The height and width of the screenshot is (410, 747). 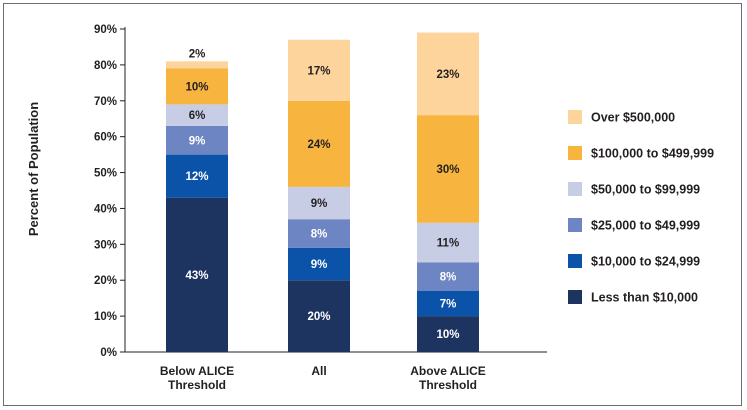 I want to click on y-tick-label: 0%, so click(x=108, y=353).